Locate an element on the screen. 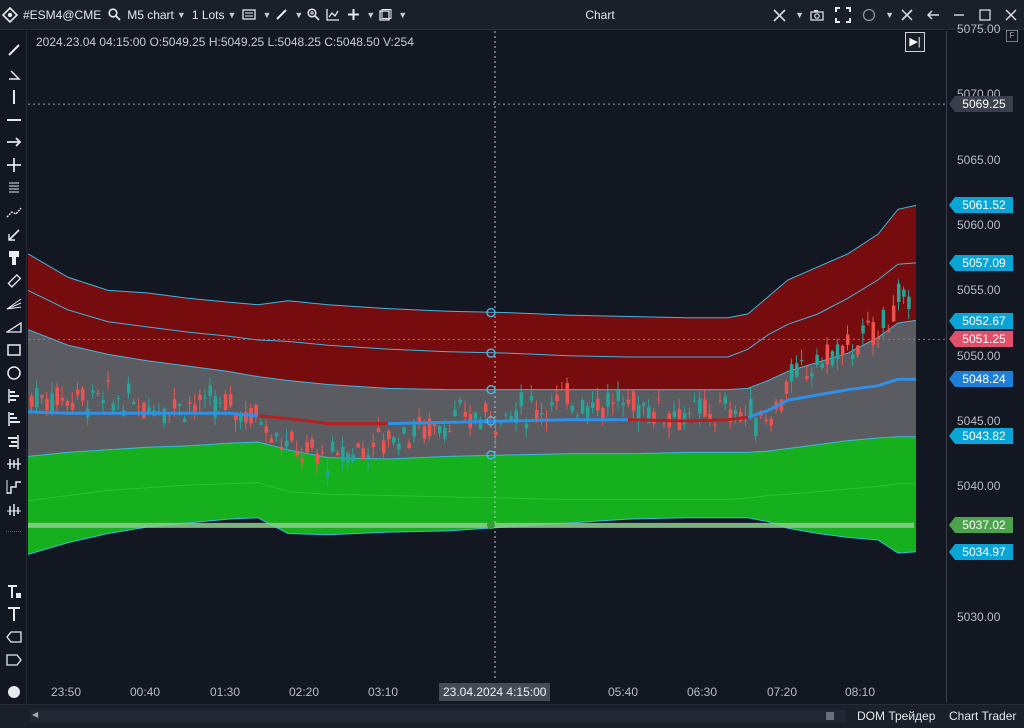  price-label: 5037.02 is located at coordinates (981, 525).